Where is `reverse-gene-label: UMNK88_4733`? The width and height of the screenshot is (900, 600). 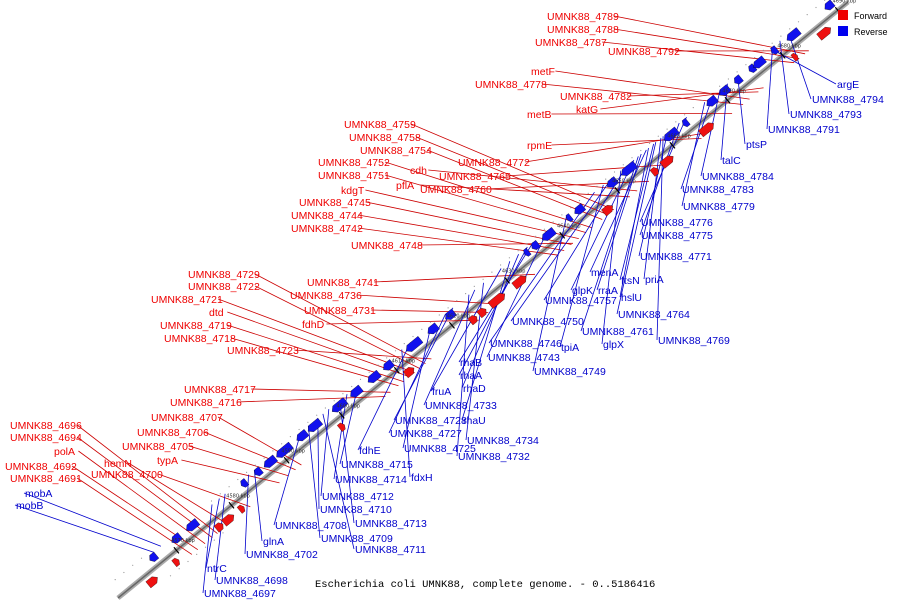 reverse-gene-label: UMNK88_4733 is located at coordinates (461, 406).